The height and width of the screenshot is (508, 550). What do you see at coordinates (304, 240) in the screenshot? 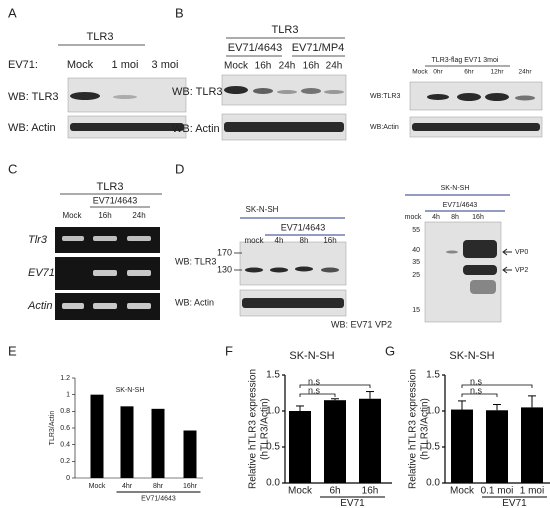
I see `lane-label: 8h` at bounding box center [304, 240].